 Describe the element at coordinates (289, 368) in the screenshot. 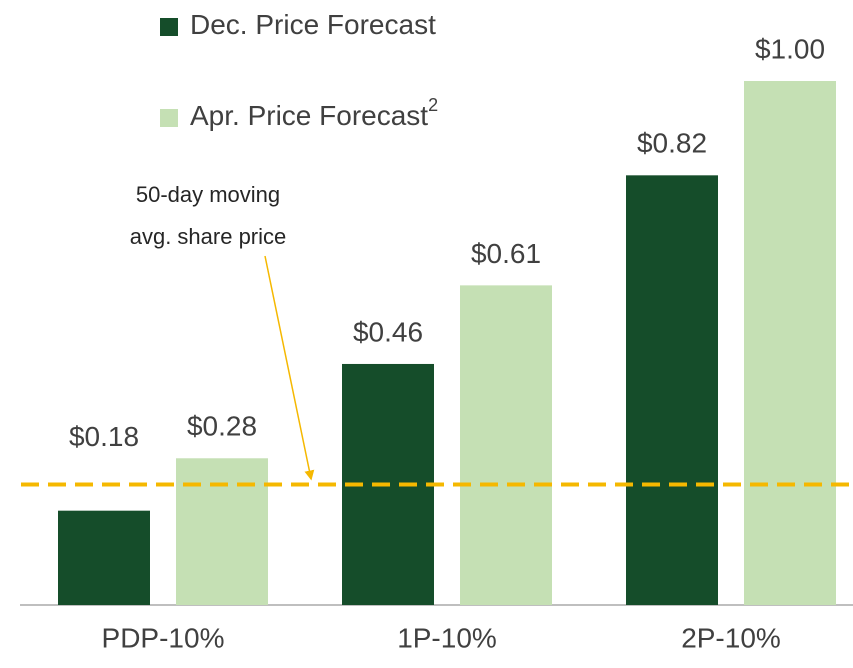

I see `annotation-arrow` at that location.